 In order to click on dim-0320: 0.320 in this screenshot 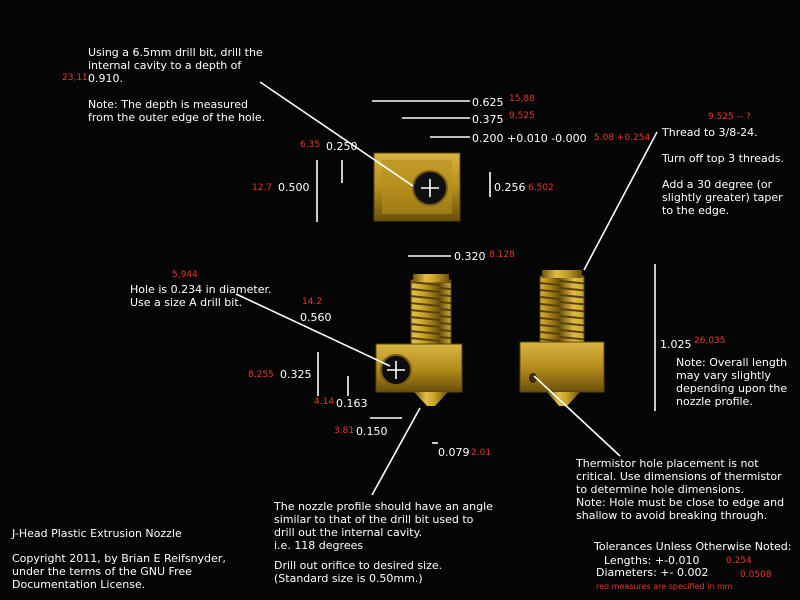, I will do `click(470, 256)`.